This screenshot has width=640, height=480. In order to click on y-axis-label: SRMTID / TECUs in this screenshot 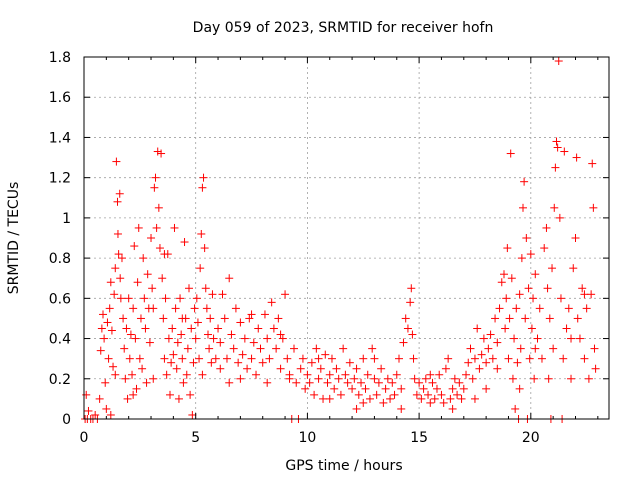, I will do `click(14, 238)`.